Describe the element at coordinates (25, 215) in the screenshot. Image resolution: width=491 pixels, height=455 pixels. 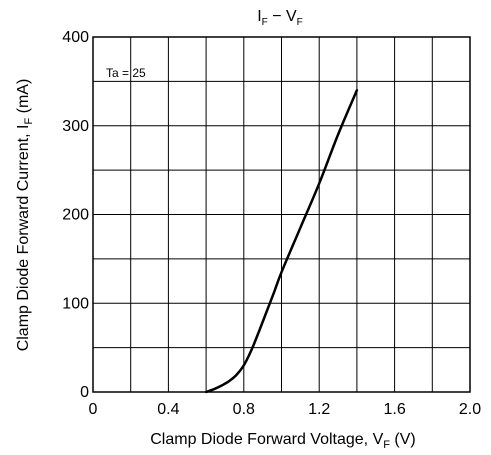
I see `y-axis-label: Clamp Diode Forward Current, IF (mA)` at that location.